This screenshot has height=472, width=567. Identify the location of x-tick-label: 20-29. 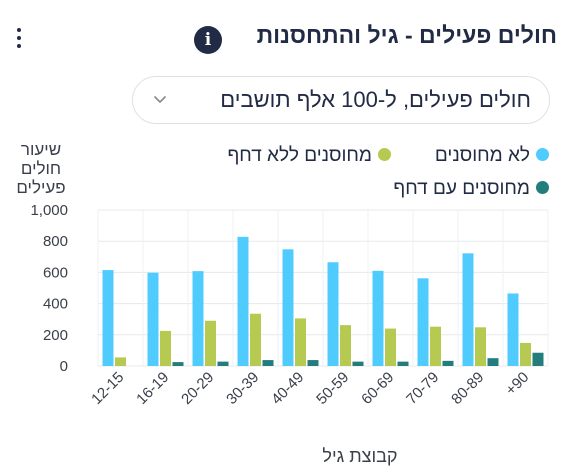
(197, 388).